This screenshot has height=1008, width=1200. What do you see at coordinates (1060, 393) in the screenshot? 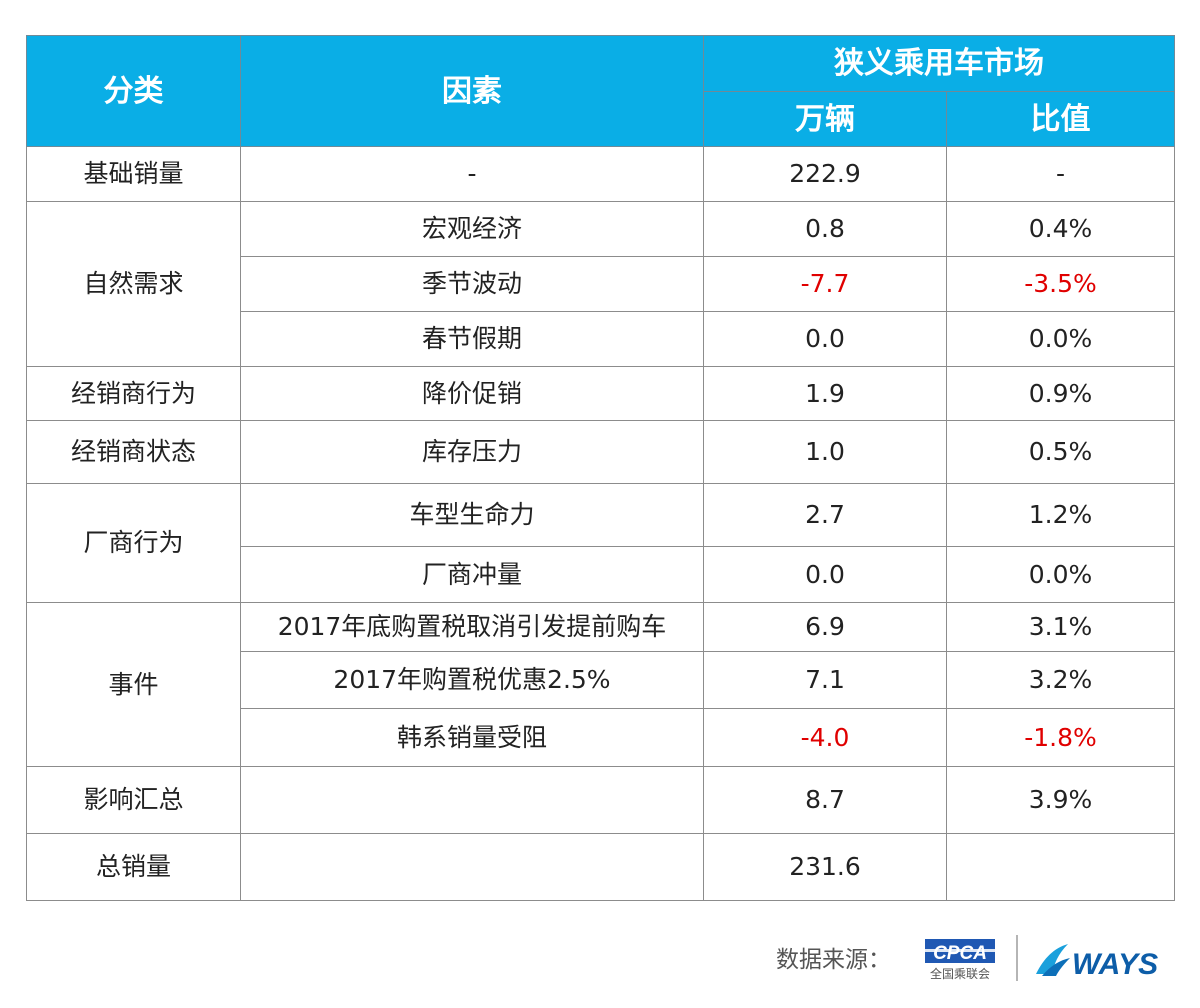
I see `ratio-cell: 0.9%` at bounding box center [1060, 393].